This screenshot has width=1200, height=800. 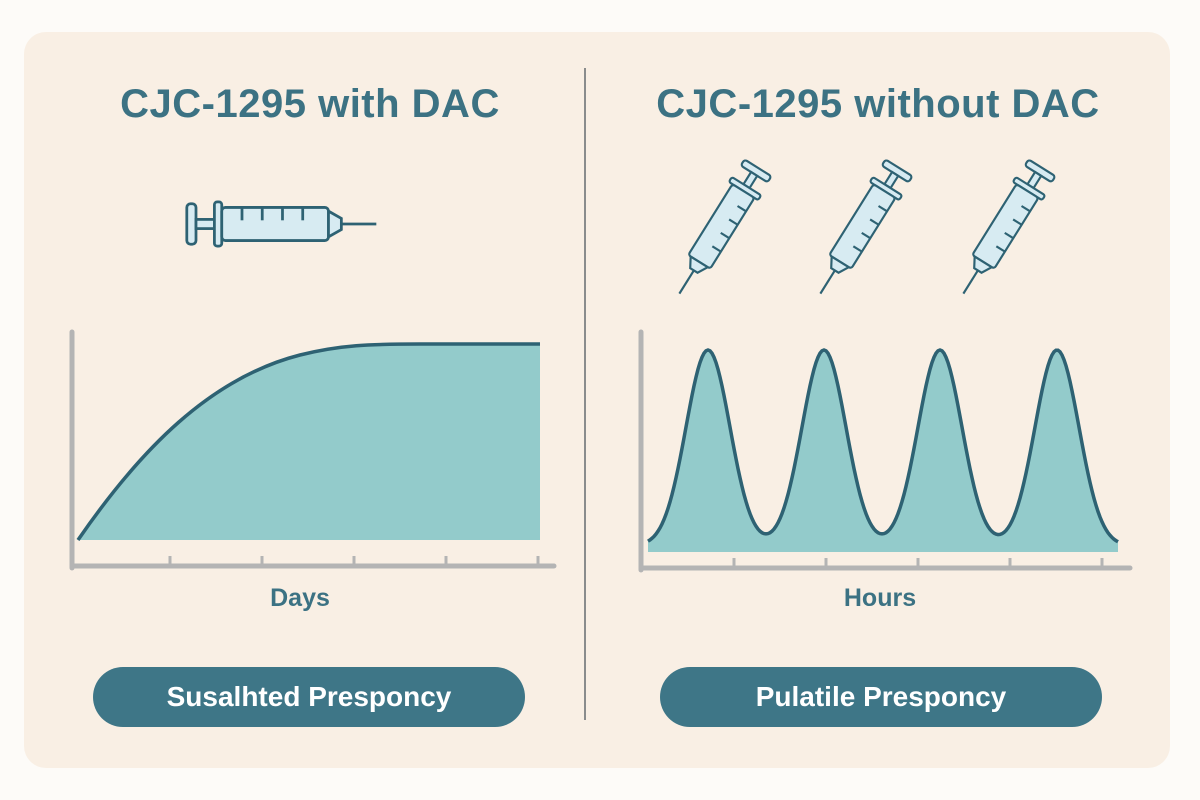 I want to click on sustained-curve-line, so click(x=308, y=441).